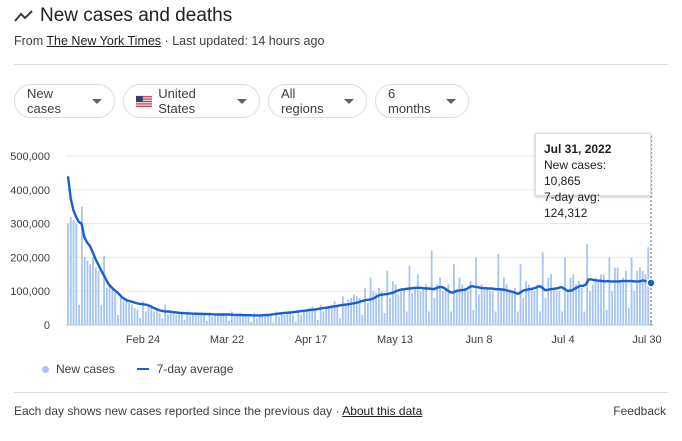 The height and width of the screenshot is (441, 682). I want to click on region-dropdown: All regions, so click(317, 101).